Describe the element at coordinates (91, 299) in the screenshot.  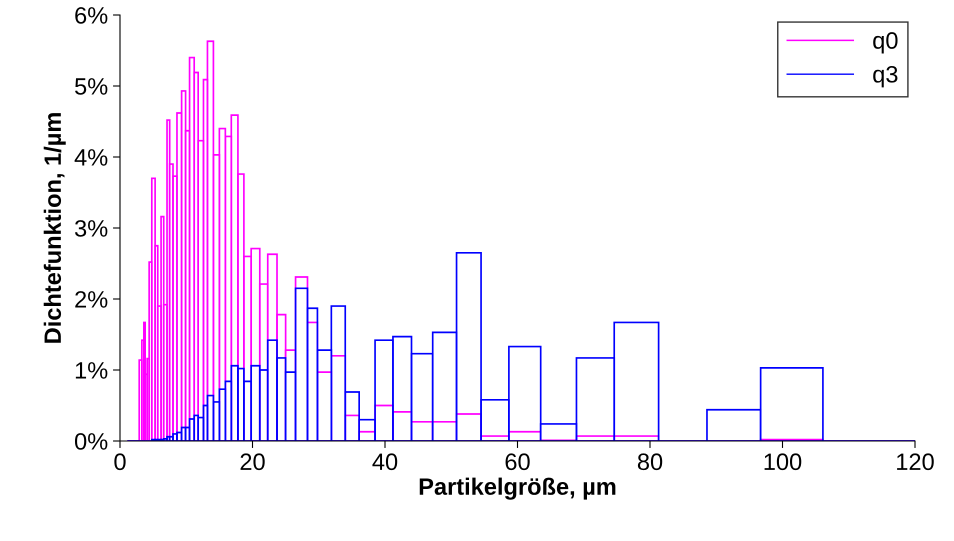
I see `y-tick-label: 2%` at that location.